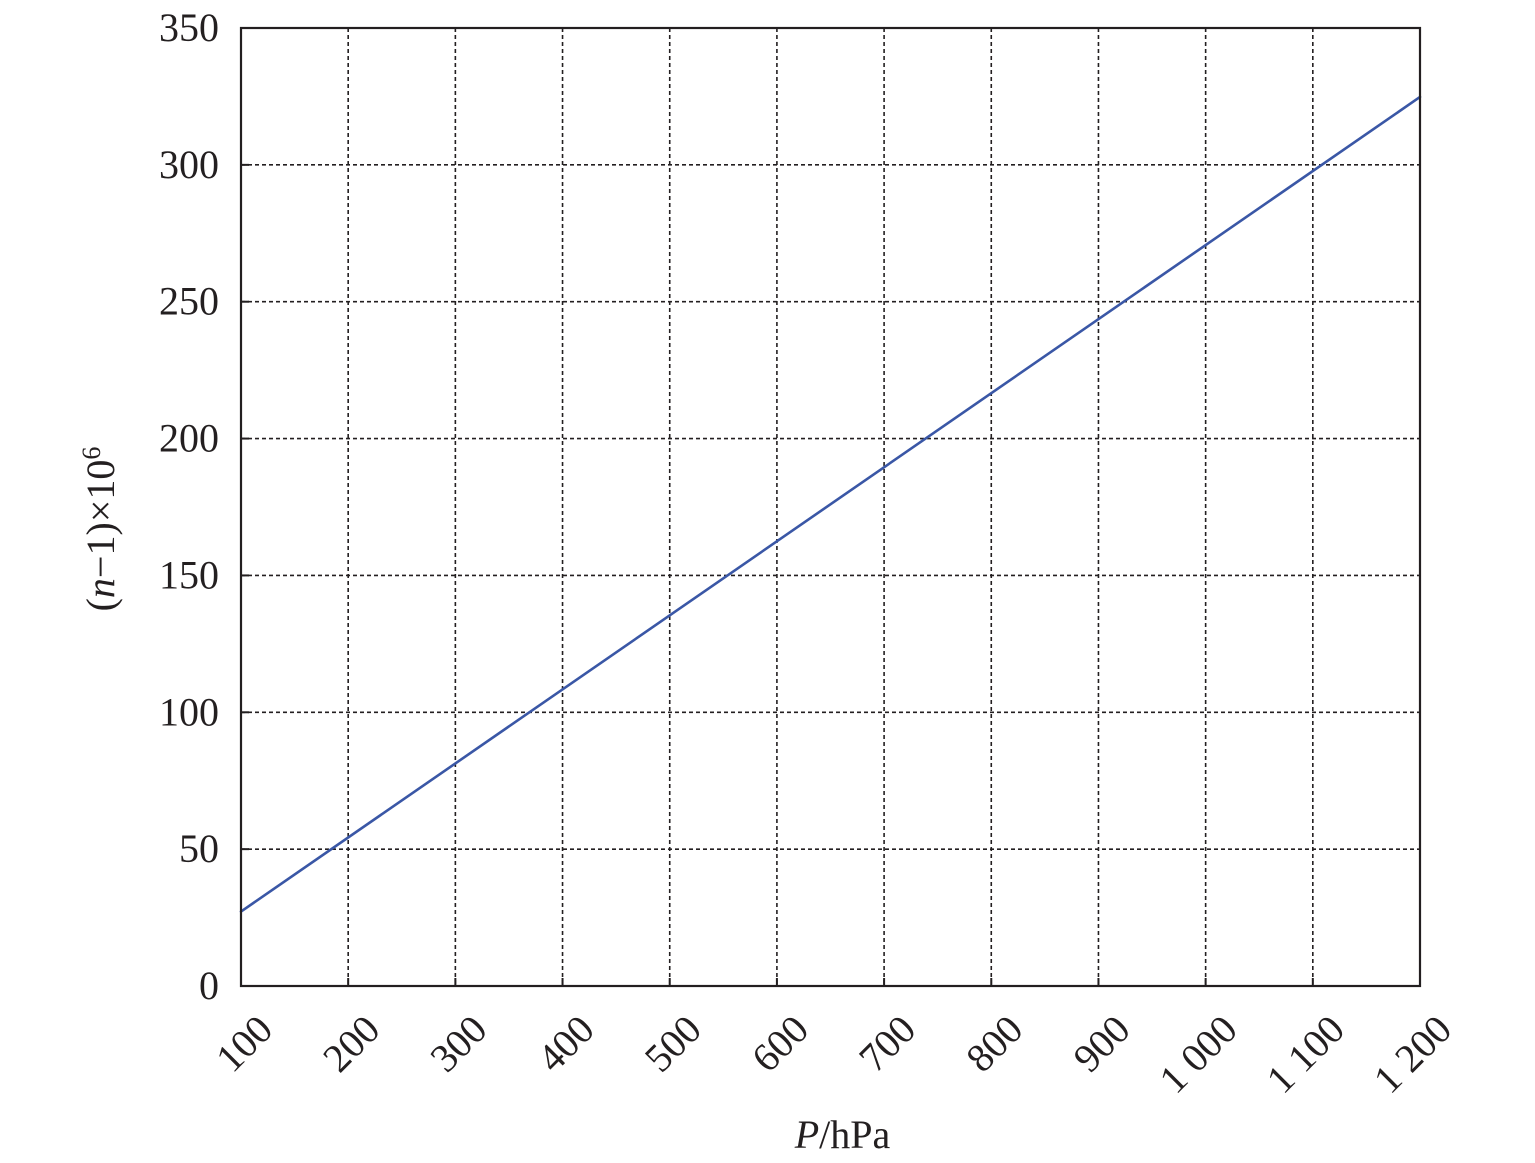  Describe the element at coordinates (244, 1043) in the screenshot. I see `x-tick-label: 100` at that location.